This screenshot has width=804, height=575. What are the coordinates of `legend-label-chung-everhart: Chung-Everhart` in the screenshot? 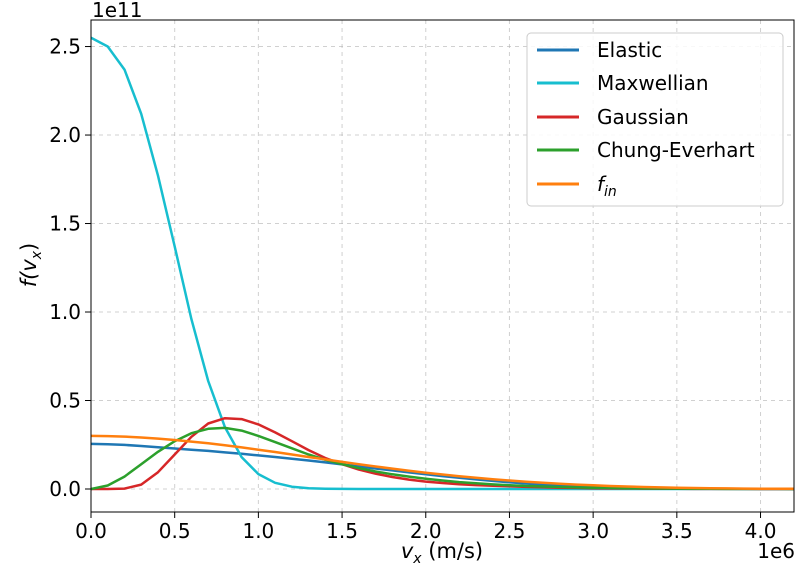 It's located at (676, 150).